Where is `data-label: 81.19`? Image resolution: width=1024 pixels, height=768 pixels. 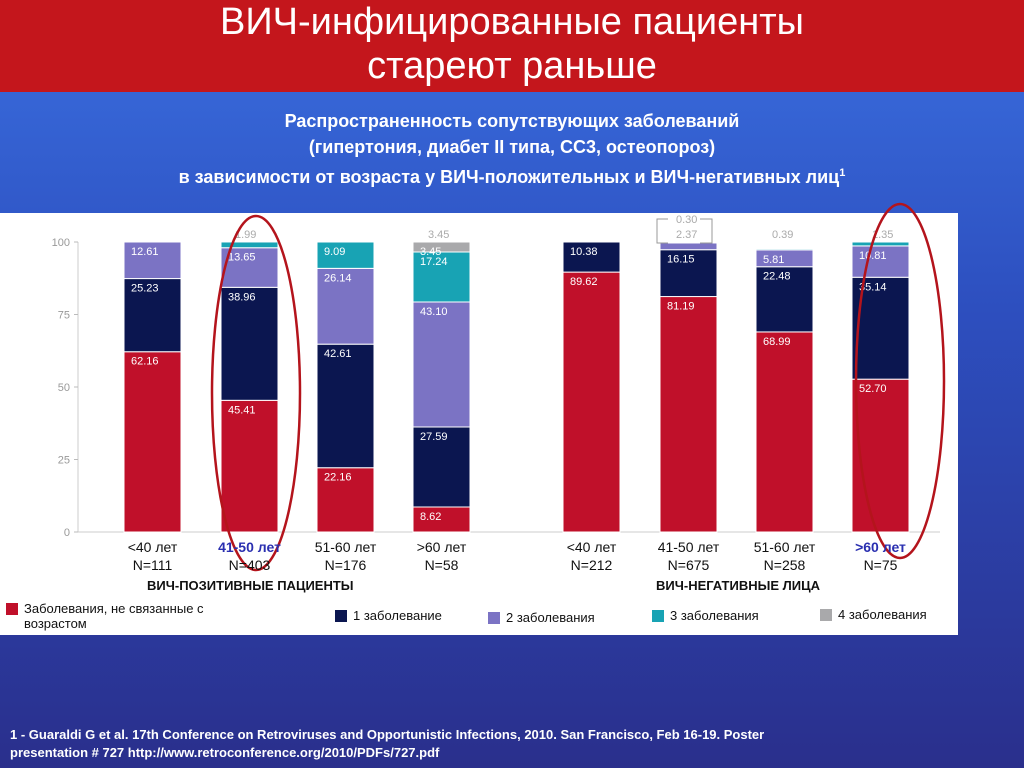
data-label: 81.19 is located at coordinates (681, 307).